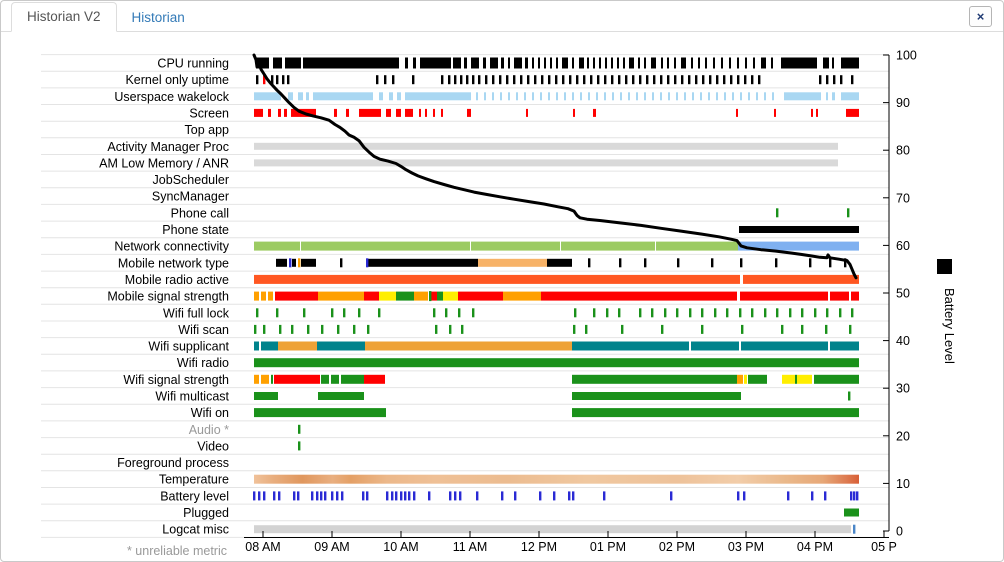 The image size is (1004, 562). Describe the element at coordinates (903, 294) in the screenshot. I see `y-axis-tick-label: 50` at that location.